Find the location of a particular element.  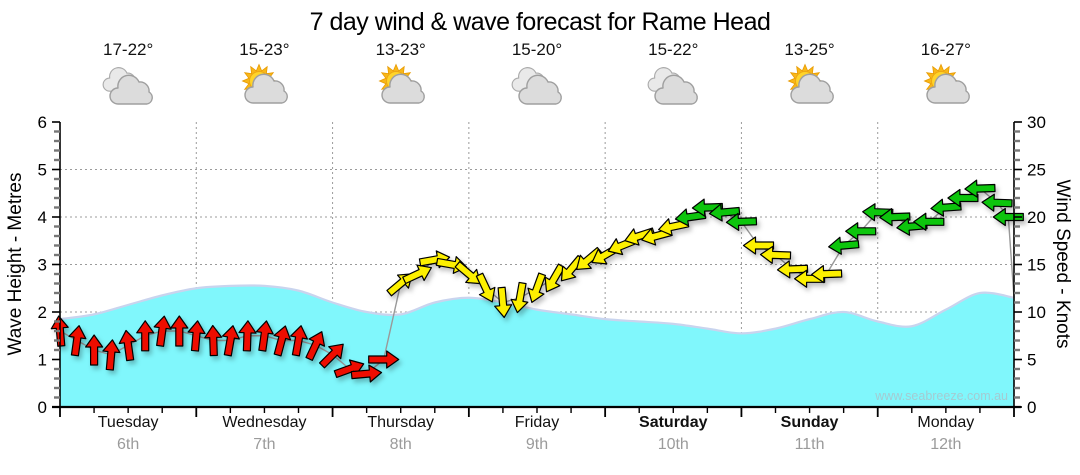

day-date-label: 12th is located at coordinates (946, 444).